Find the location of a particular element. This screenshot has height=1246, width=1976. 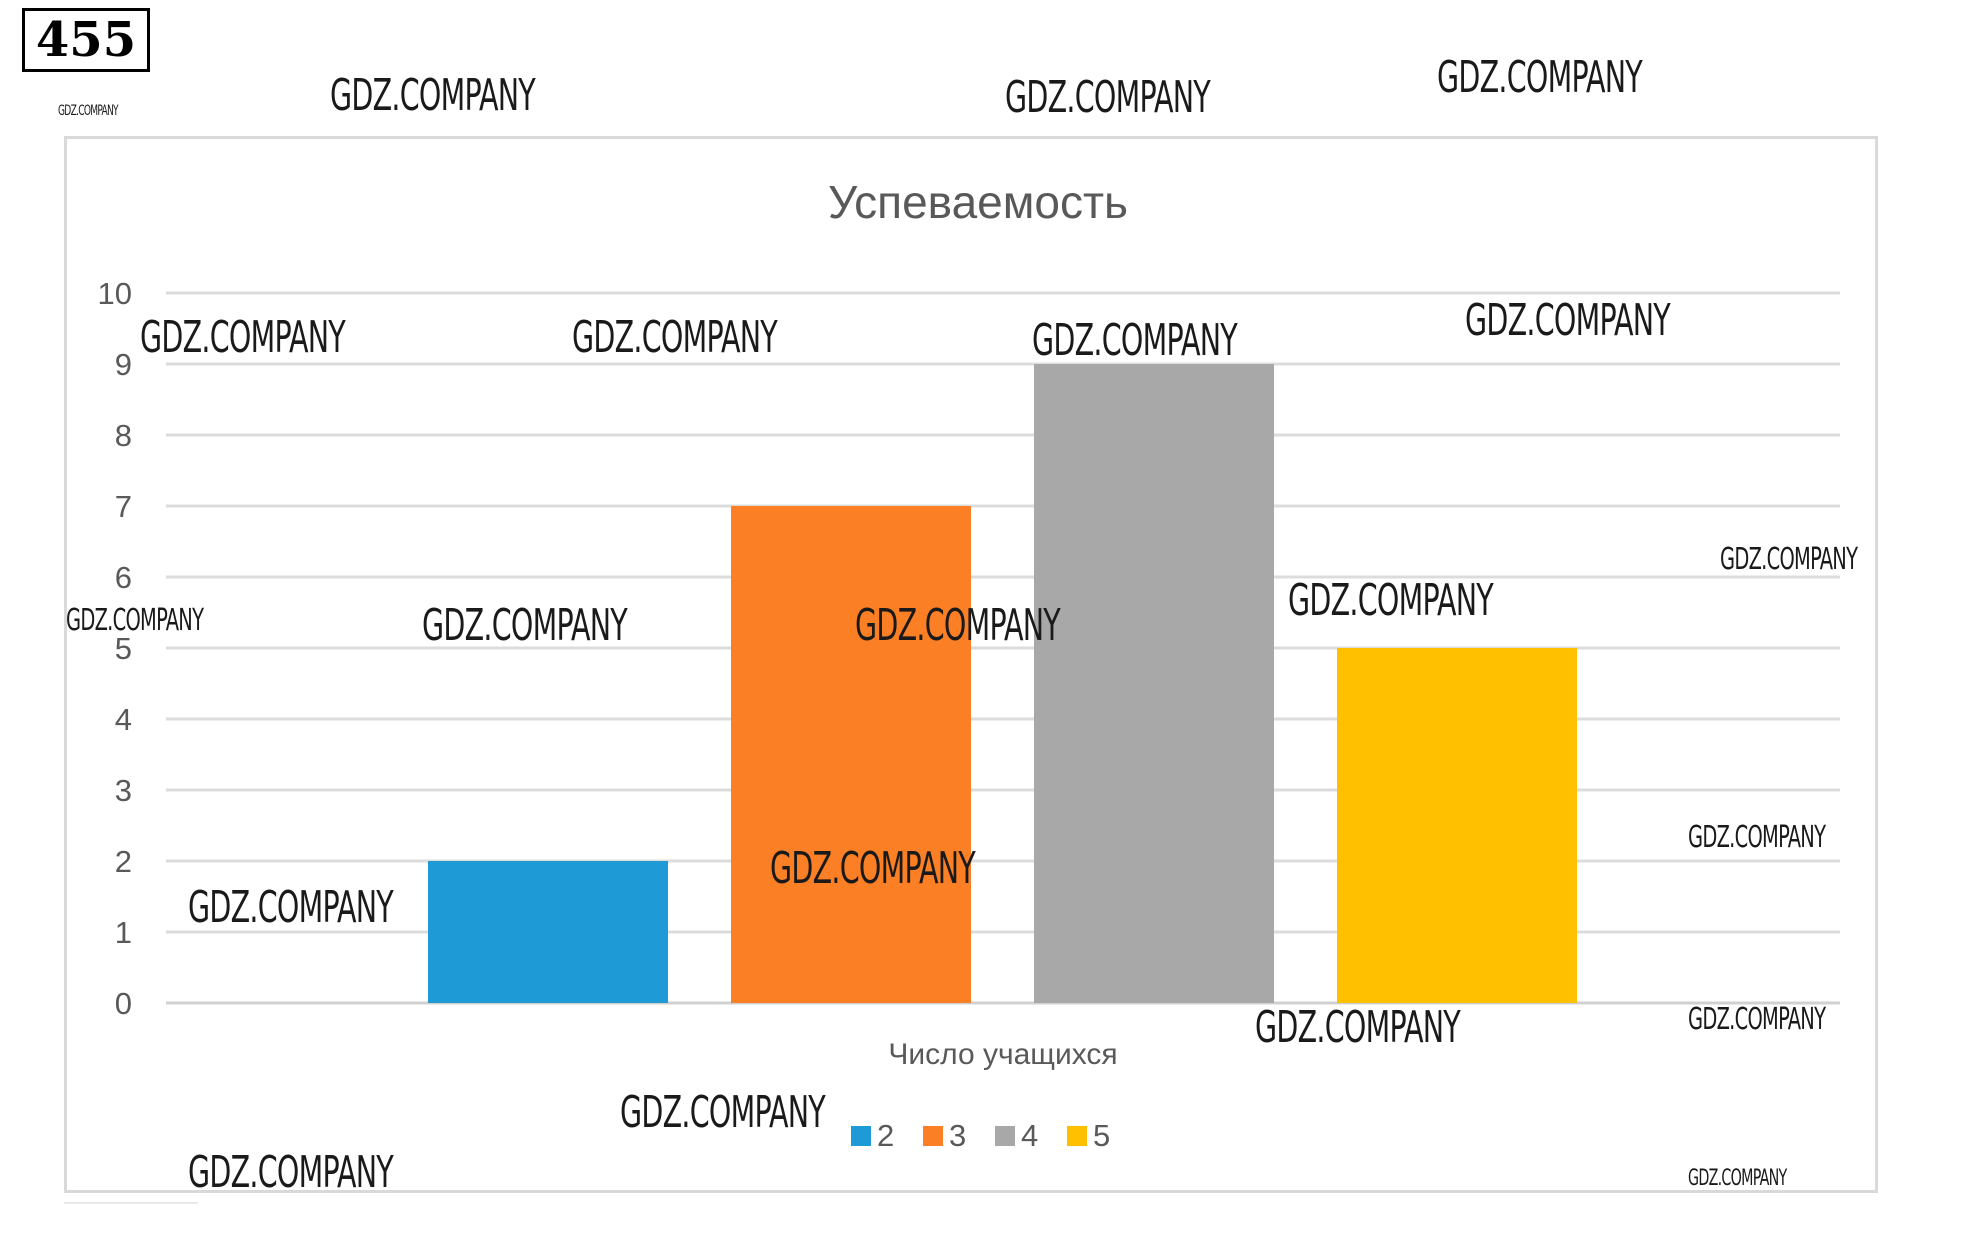

legend-label: 4 is located at coordinates (1029, 1135).